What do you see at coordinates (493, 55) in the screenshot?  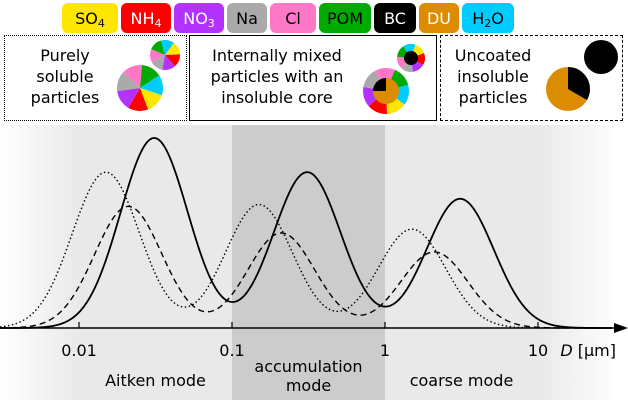 I see `insoluble-label-line-1: Uncoated` at bounding box center [493, 55].